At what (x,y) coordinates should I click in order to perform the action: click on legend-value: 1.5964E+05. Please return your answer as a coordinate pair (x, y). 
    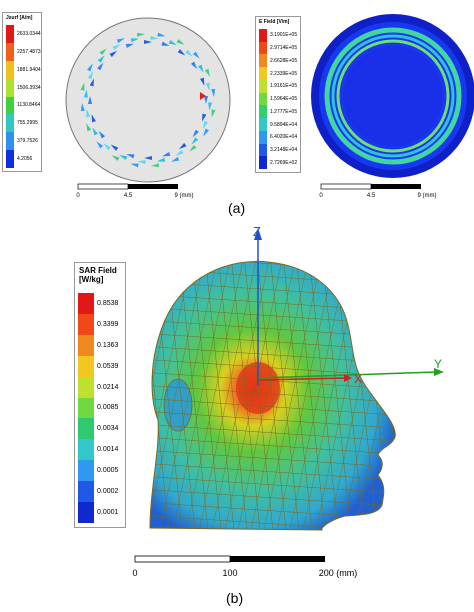
    Looking at the image, I should click on (284, 99).